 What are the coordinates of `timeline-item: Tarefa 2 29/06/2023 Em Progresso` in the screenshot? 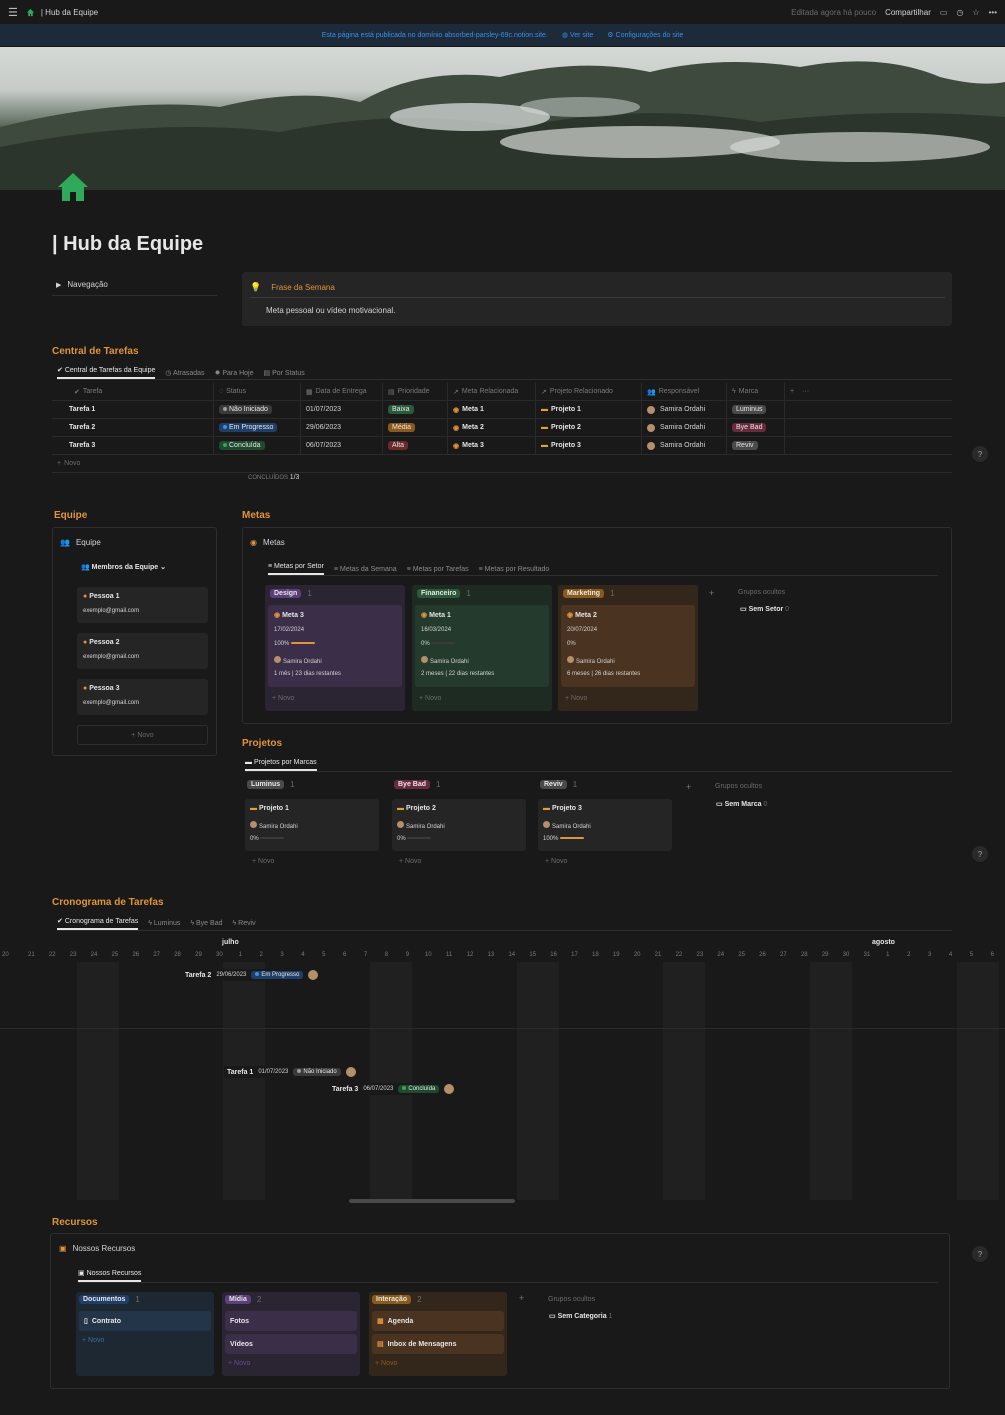 It's located at (253, 975).